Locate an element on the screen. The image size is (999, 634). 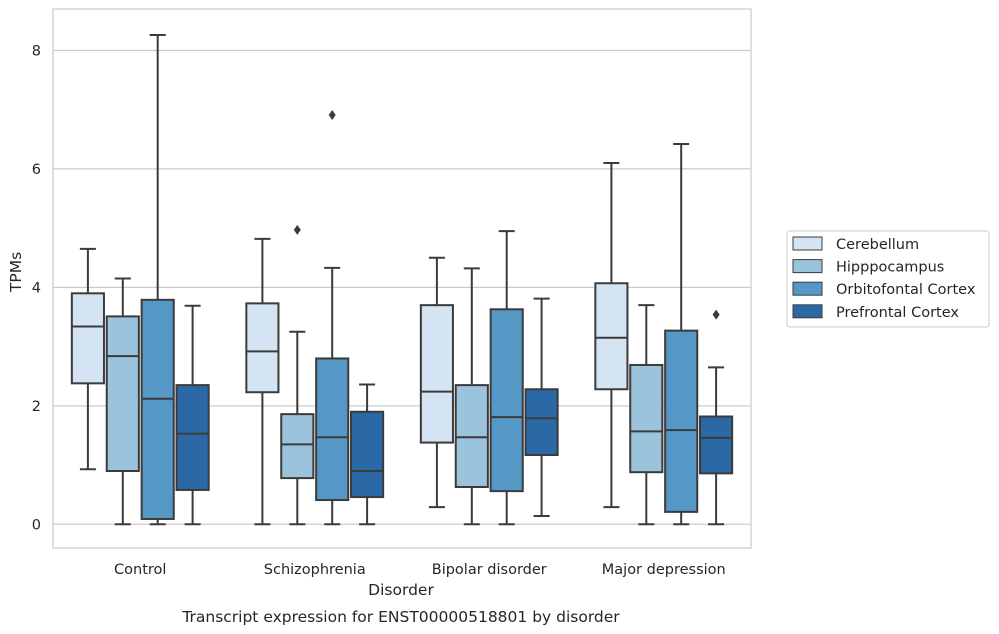
box-schizophrenia-prefrontal-cortex is located at coordinates (367, 454).